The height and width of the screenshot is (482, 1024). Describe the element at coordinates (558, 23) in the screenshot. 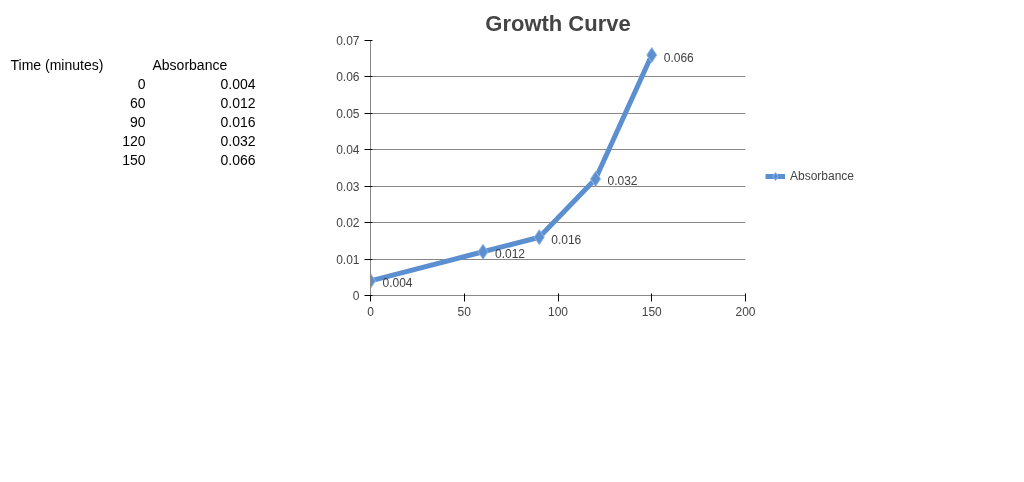

I see `chart-title: Growth Curve` at that location.